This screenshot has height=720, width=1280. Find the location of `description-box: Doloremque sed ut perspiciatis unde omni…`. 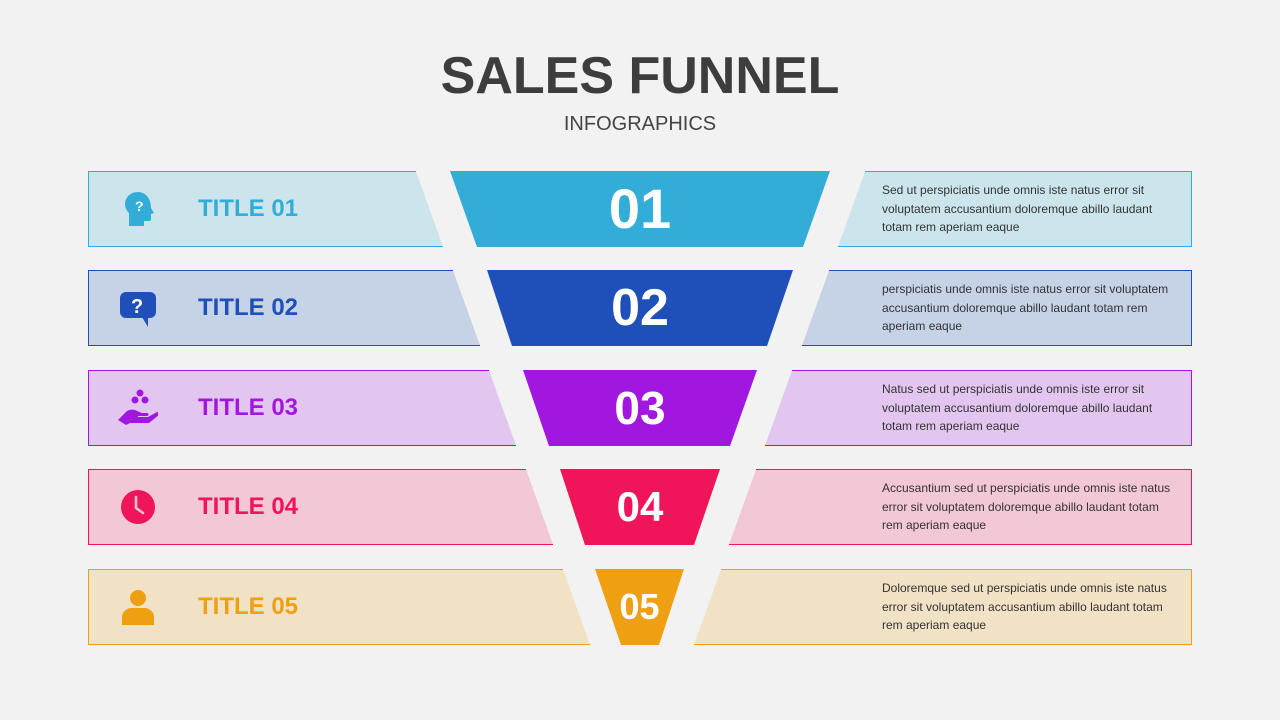

description-box: Doloremque sed ut perspiciatis unde omni… is located at coordinates (1032, 607).